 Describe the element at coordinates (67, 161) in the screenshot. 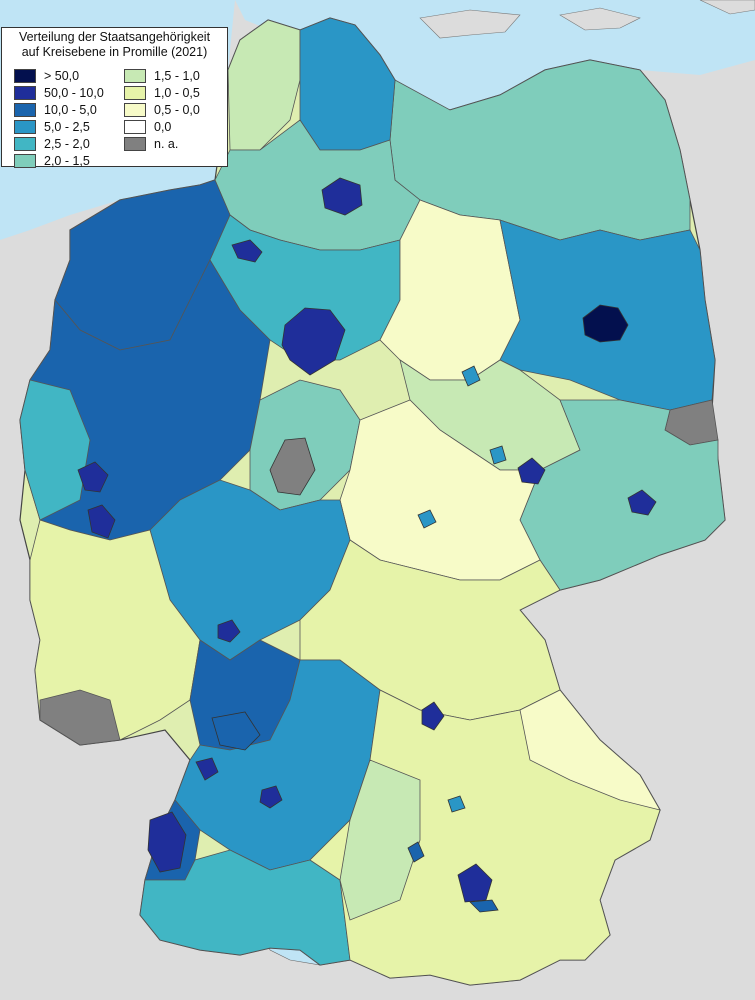

I see `legend-label: 2,0 - 1,5` at that location.